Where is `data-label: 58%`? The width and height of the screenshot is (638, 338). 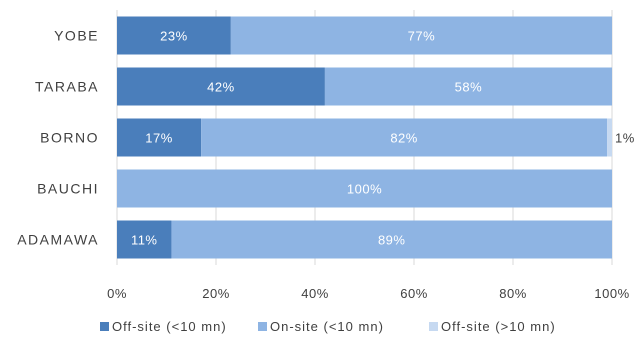
data-label: 58% is located at coordinates (469, 87).